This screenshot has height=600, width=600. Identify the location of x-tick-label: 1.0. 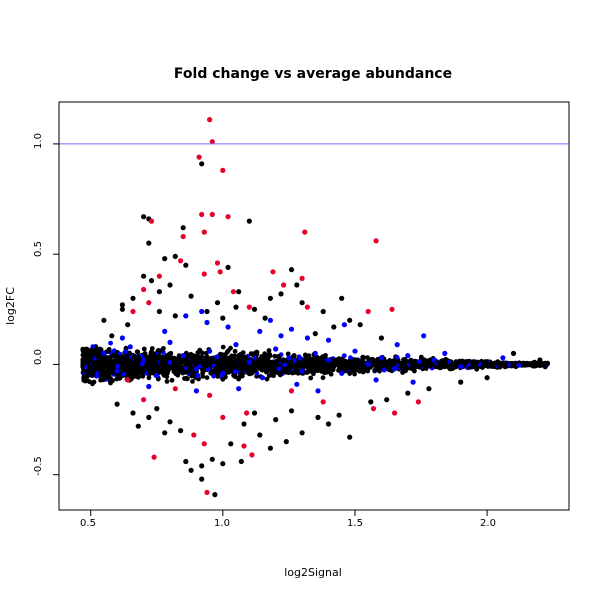
(222, 523).